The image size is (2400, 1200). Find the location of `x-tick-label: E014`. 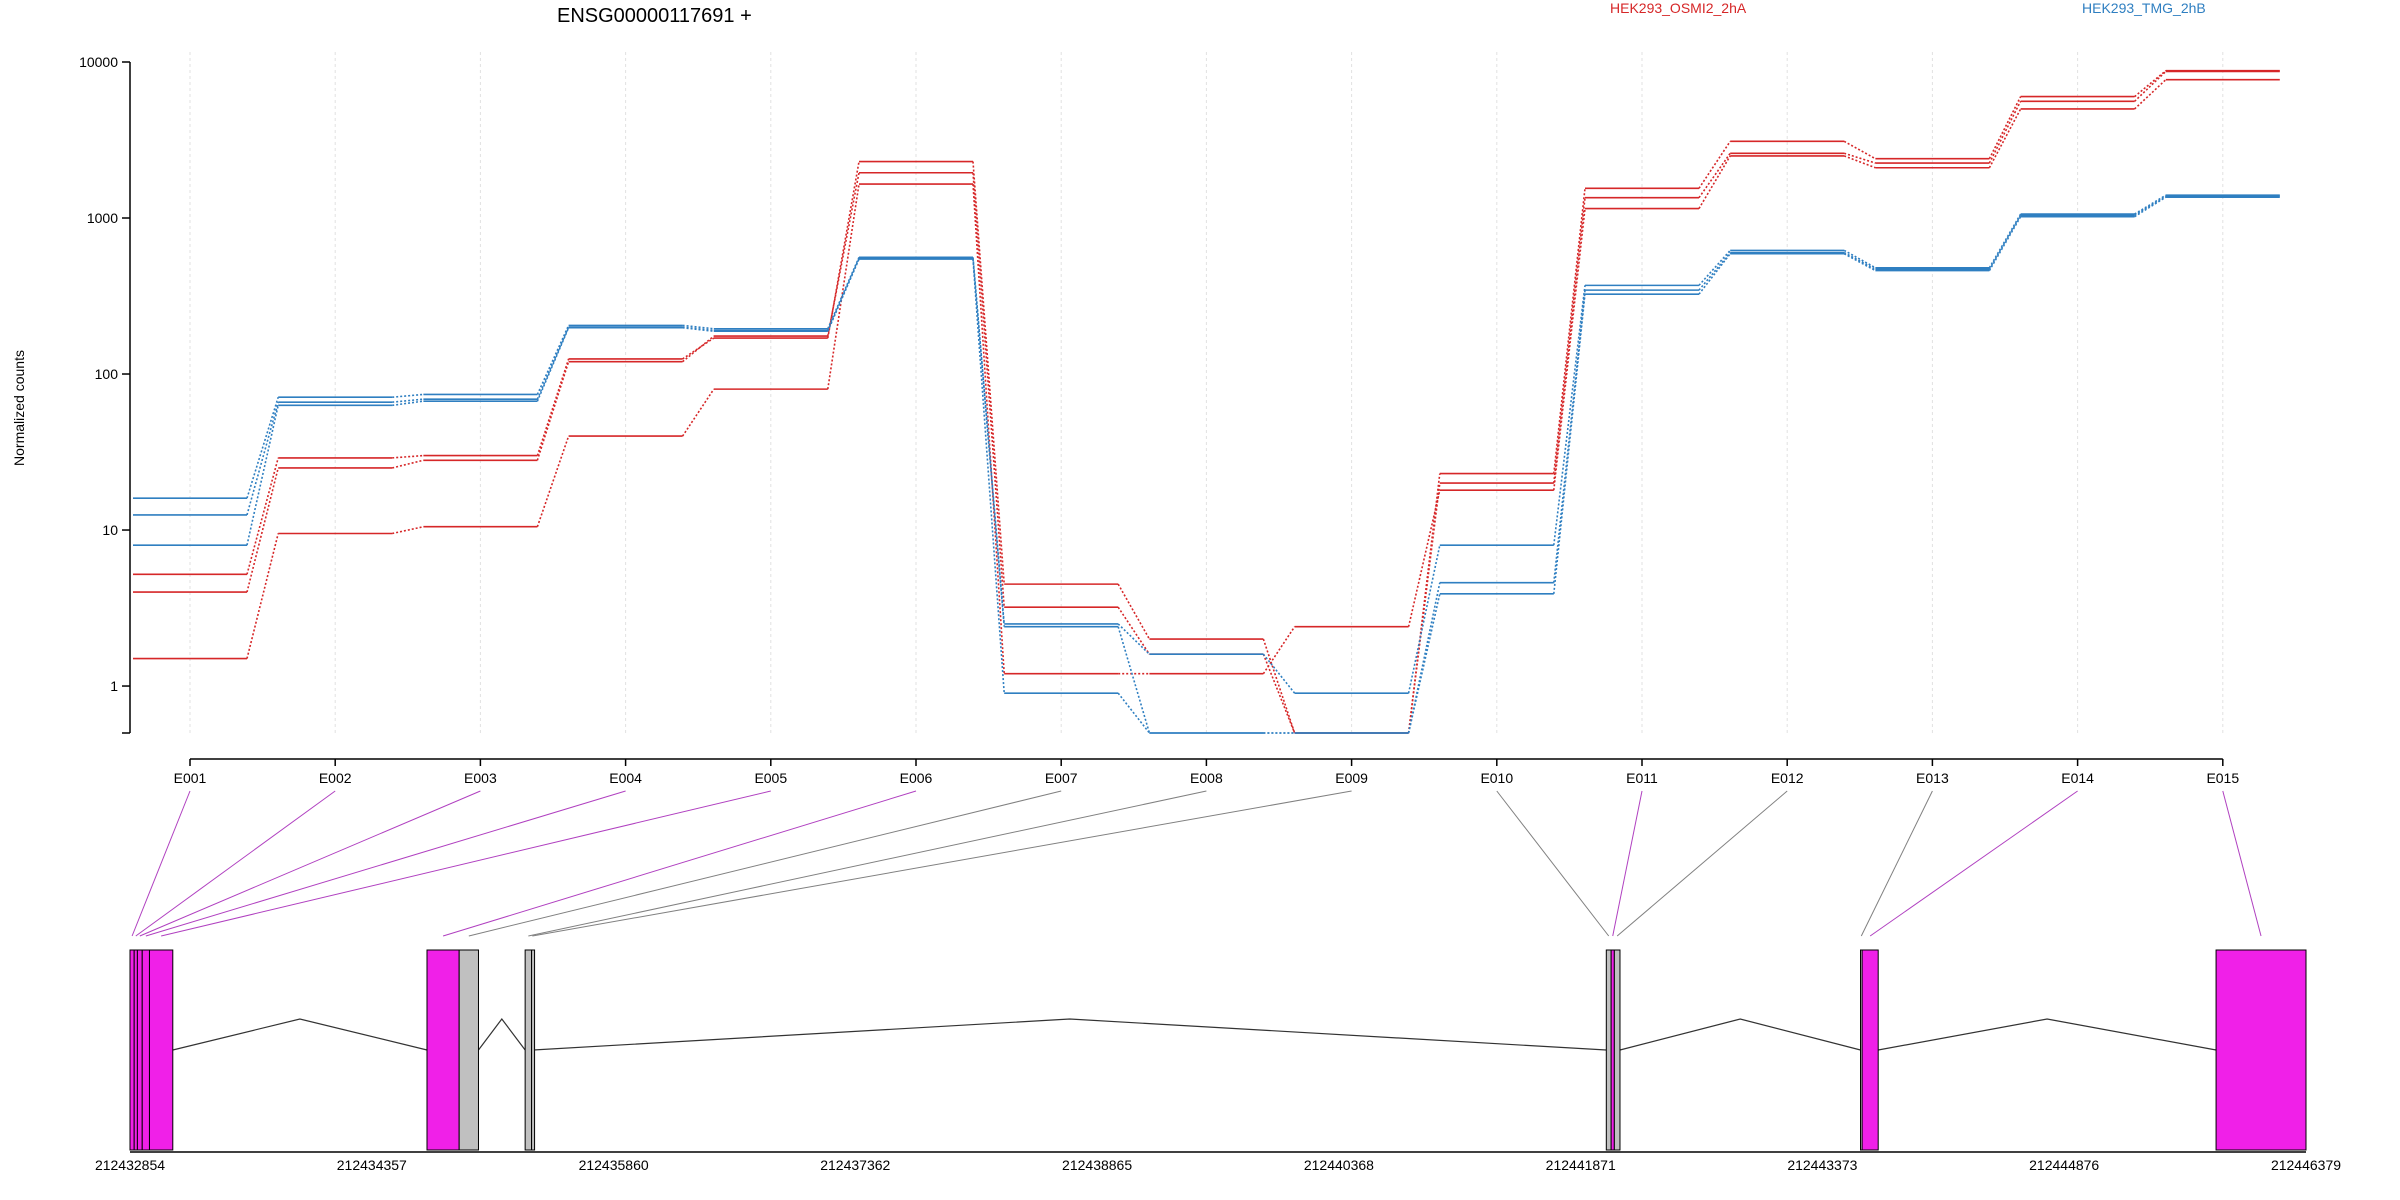

x-tick-label: E014 is located at coordinates (2077, 778).